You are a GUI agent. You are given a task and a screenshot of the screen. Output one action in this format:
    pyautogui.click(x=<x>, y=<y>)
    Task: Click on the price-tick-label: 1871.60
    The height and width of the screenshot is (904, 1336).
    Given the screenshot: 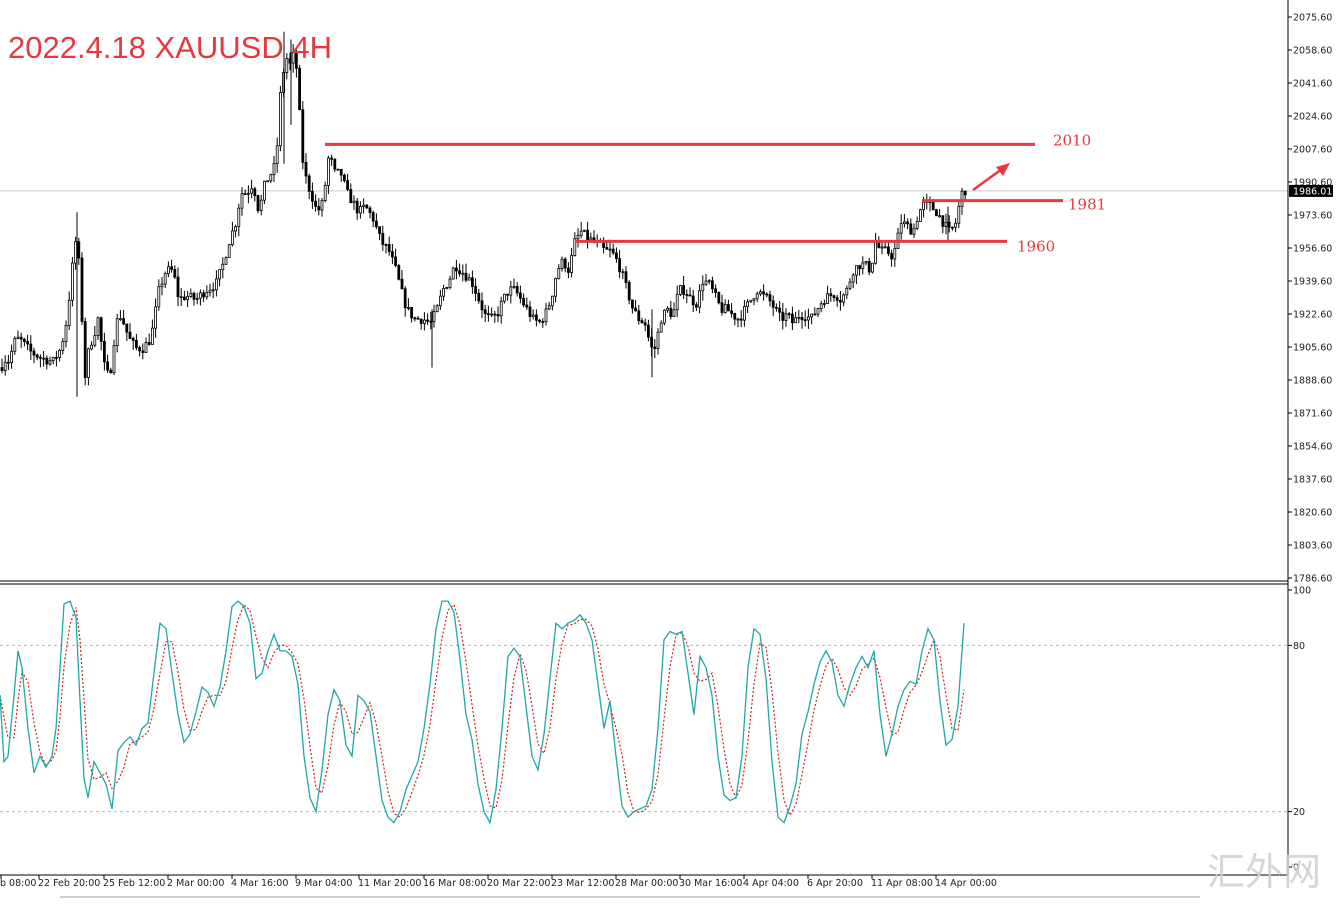 What is the action you would take?
    pyautogui.click(x=1312, y=414)
    